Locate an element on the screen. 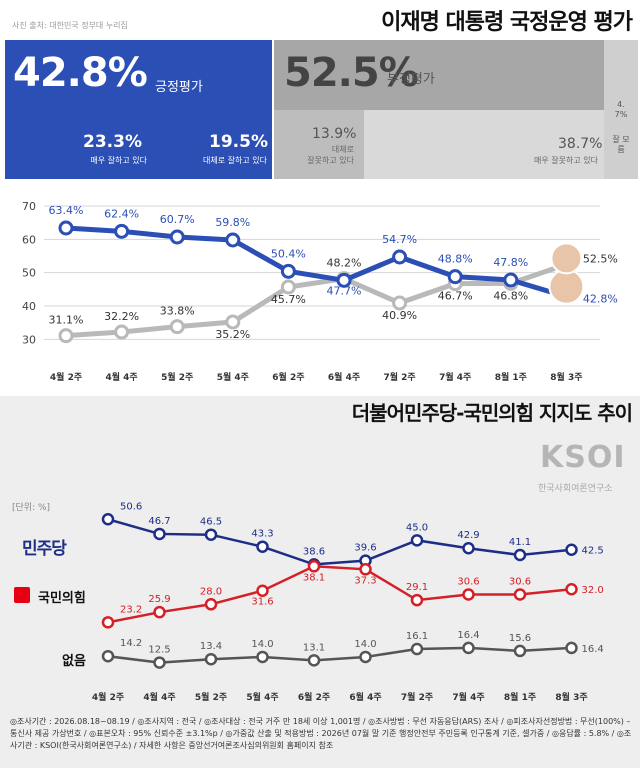  data-label: 46.8% is located at coordinates (510, 295).